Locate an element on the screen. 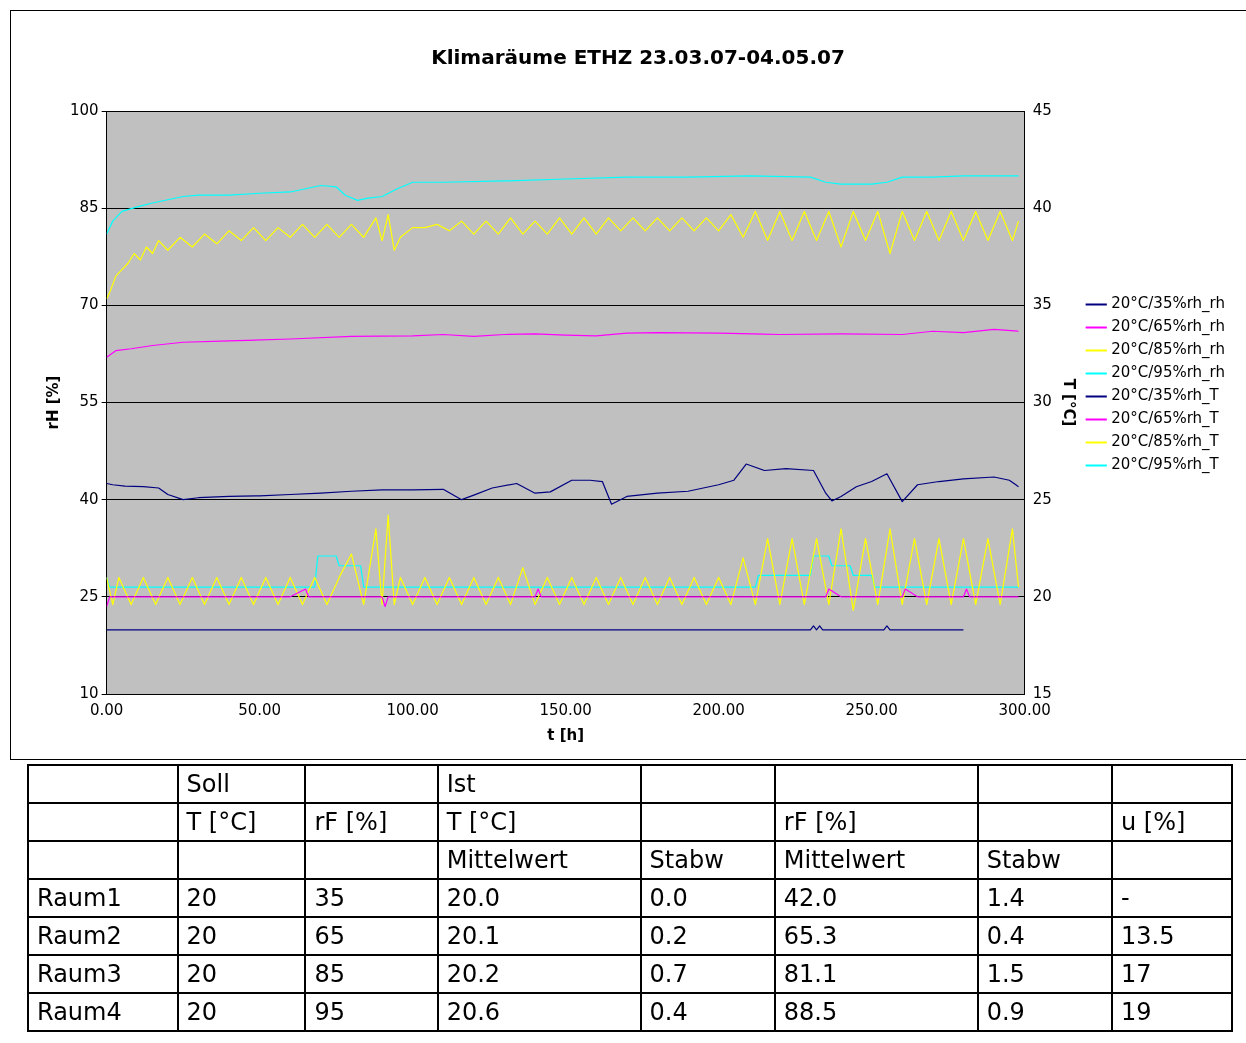 The image size is (1246, 1043). text: 20.6 is located at coordinates (473, 1012).